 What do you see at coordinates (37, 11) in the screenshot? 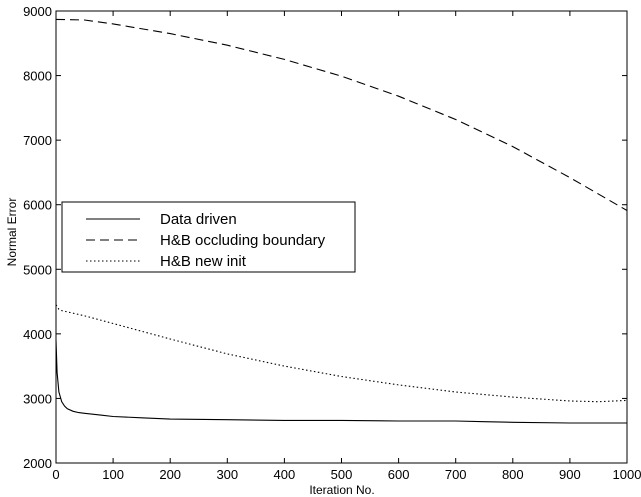
I see `y-tick-label: 9000` at bounding box center [37, 11].